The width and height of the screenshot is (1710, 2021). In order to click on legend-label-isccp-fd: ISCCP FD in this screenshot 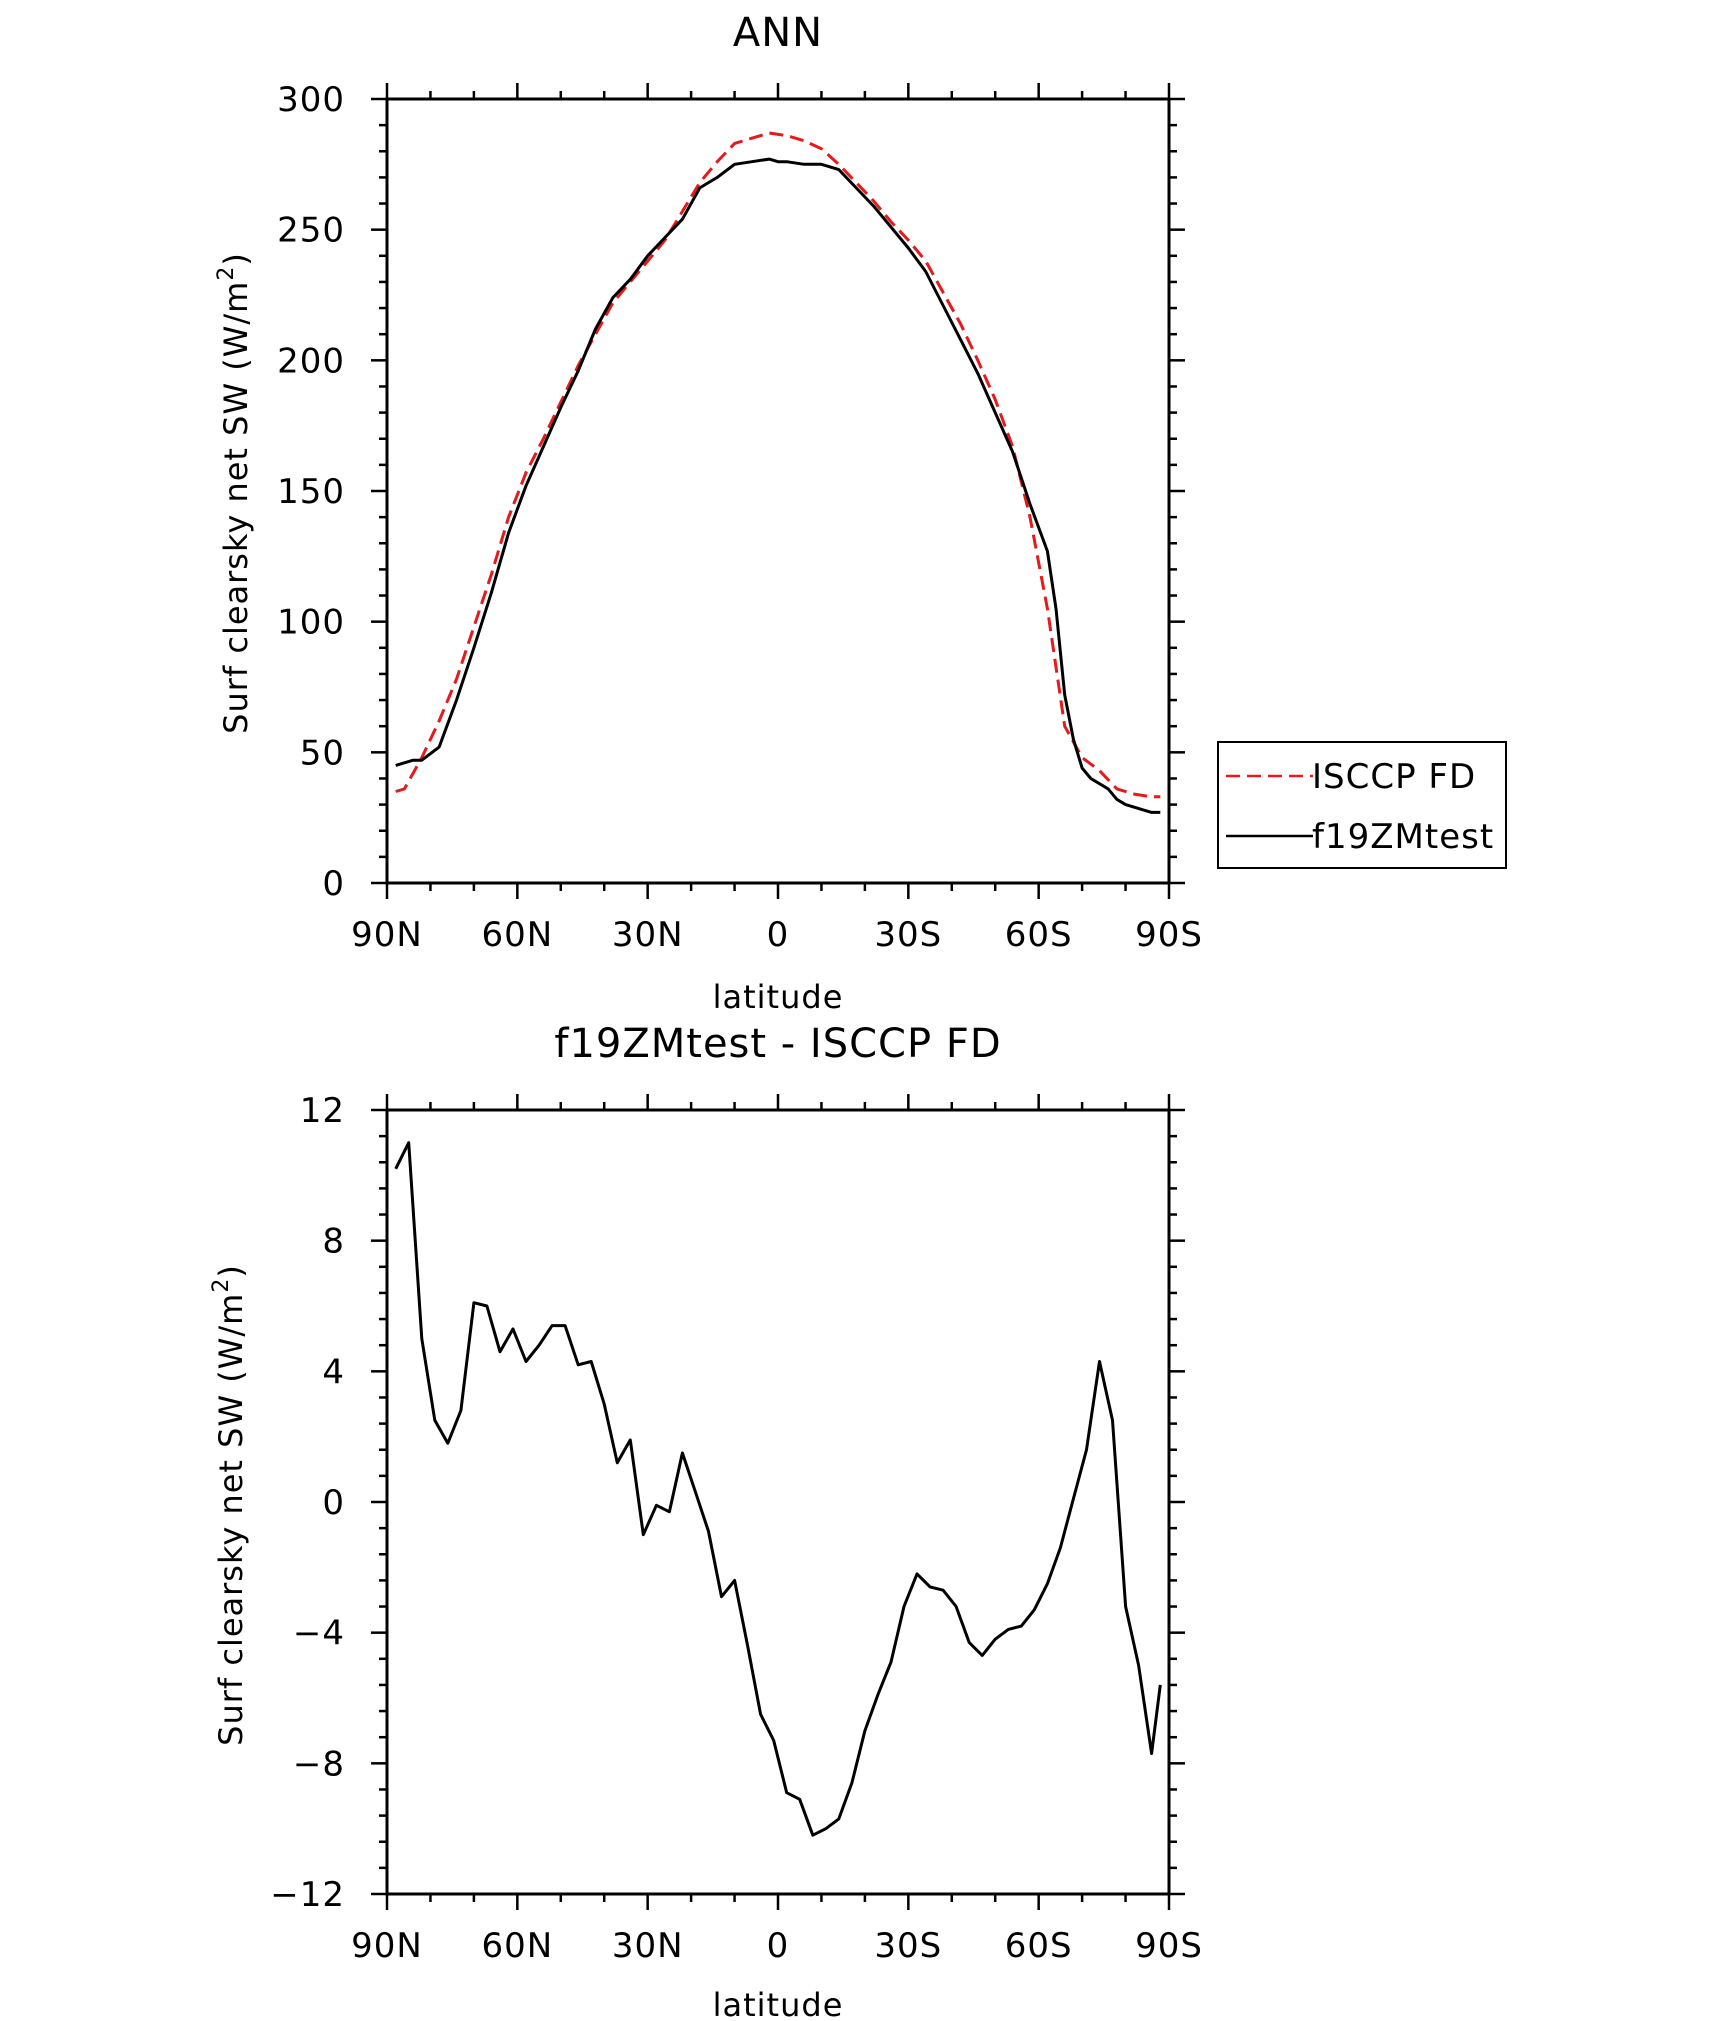, I will do `click(1394, 777)`.